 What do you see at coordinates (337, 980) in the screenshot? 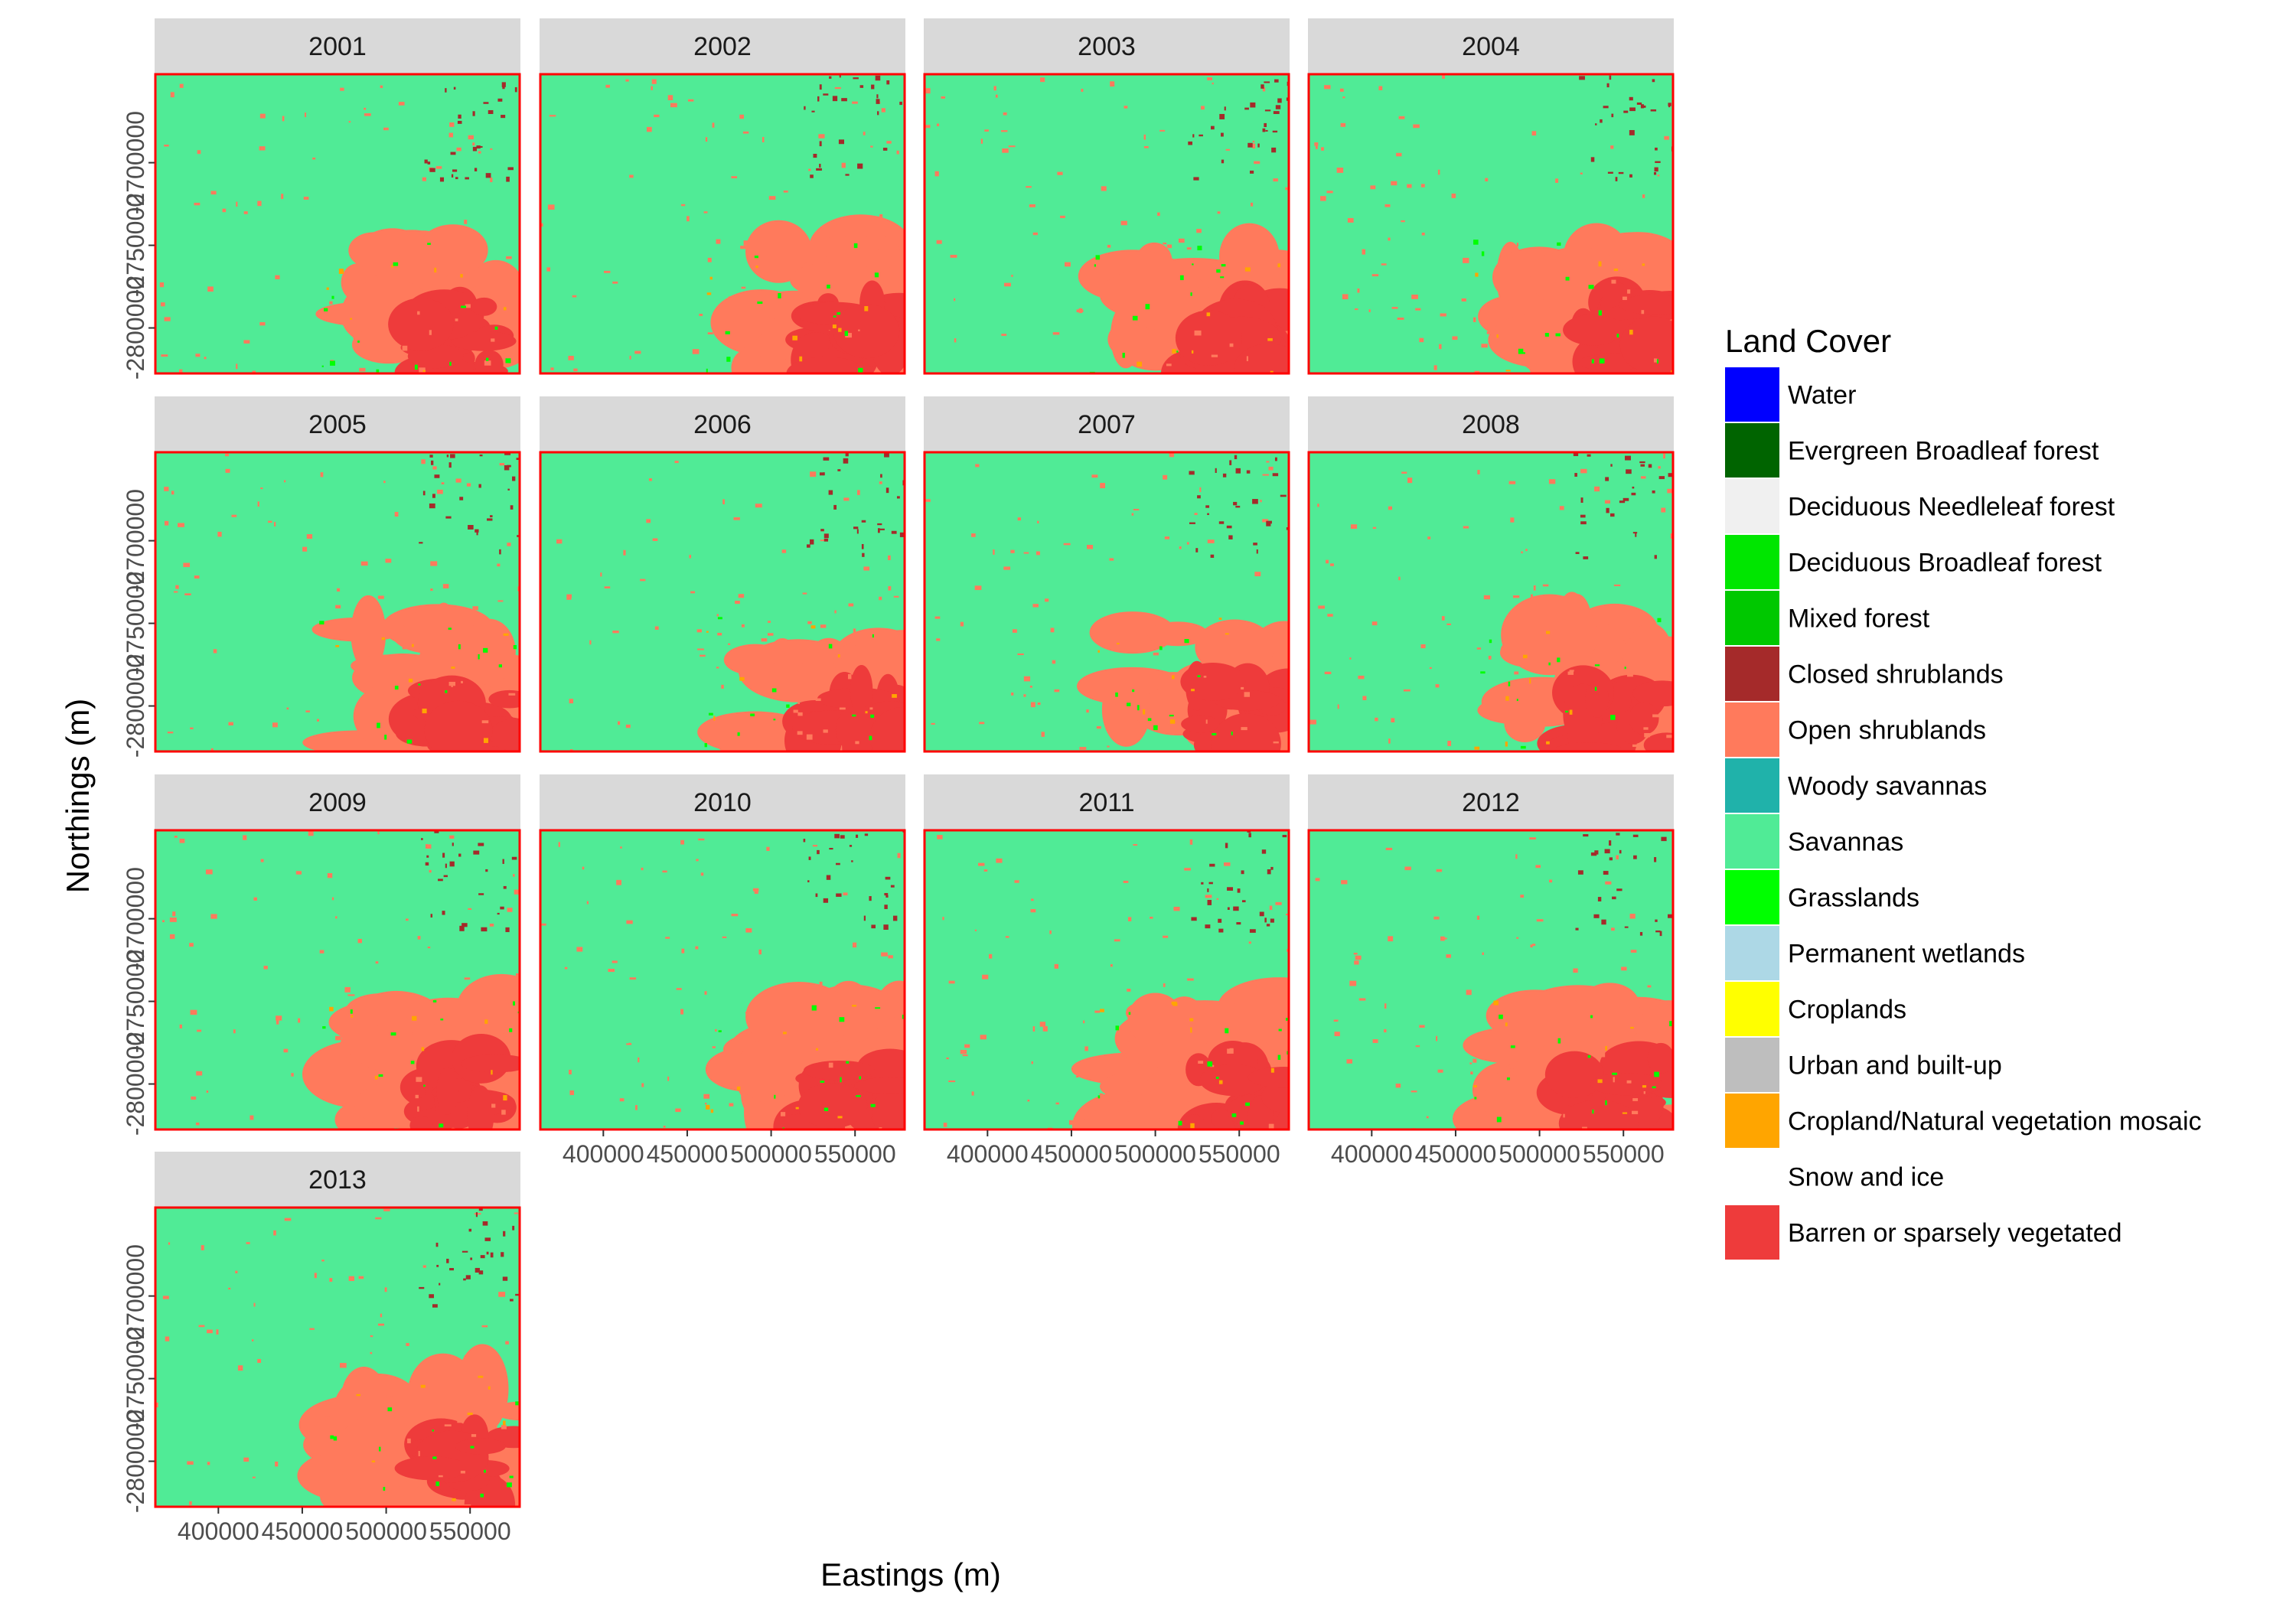
I see `panel-border` at bounding box center [337, 980].